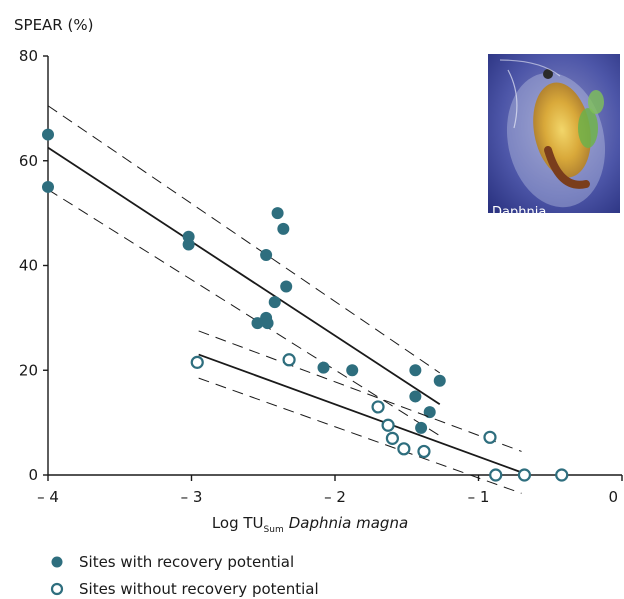 The image size is (624, 599). I want to click on y-tick-label-40: 40, so click(28, 266).